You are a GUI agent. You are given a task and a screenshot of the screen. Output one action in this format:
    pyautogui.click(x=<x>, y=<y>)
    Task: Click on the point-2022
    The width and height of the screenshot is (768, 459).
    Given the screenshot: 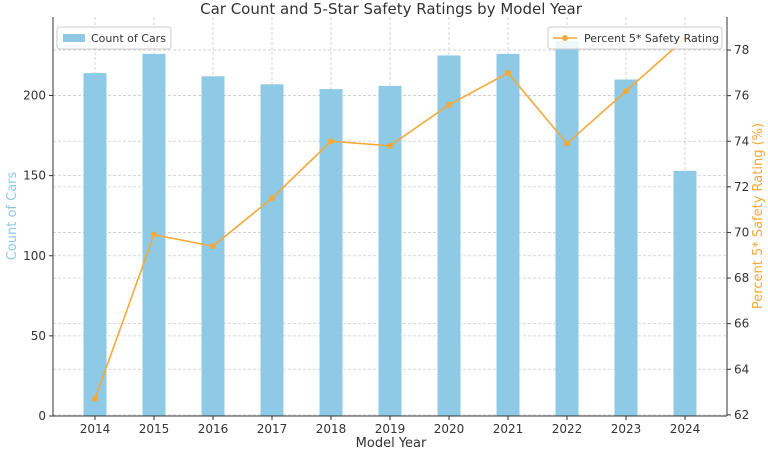 What is the action you would take?
    pyautogui.click(x=567, y=143)
    